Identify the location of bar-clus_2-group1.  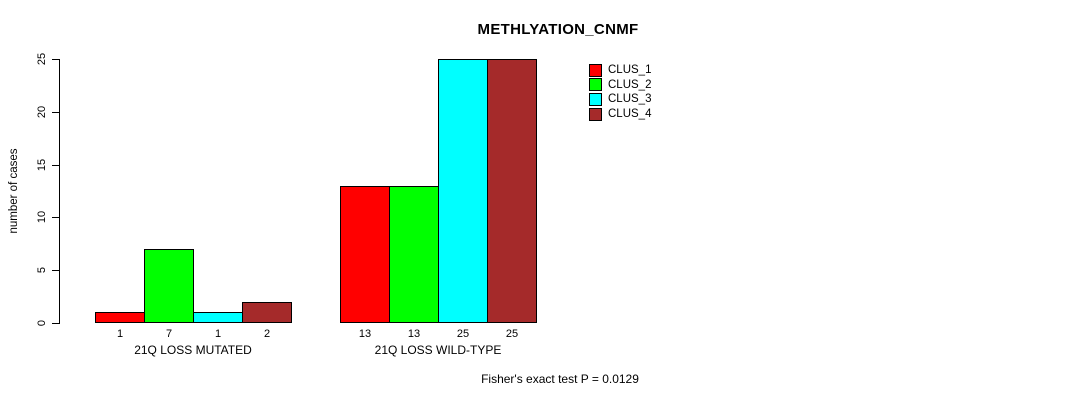
(169, 286).